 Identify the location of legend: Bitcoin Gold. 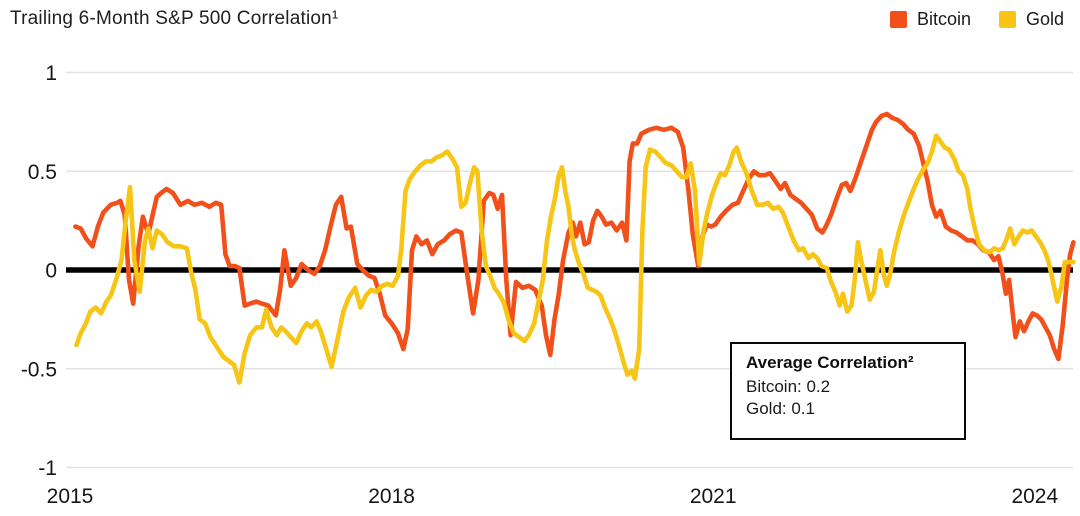
(976, 19).